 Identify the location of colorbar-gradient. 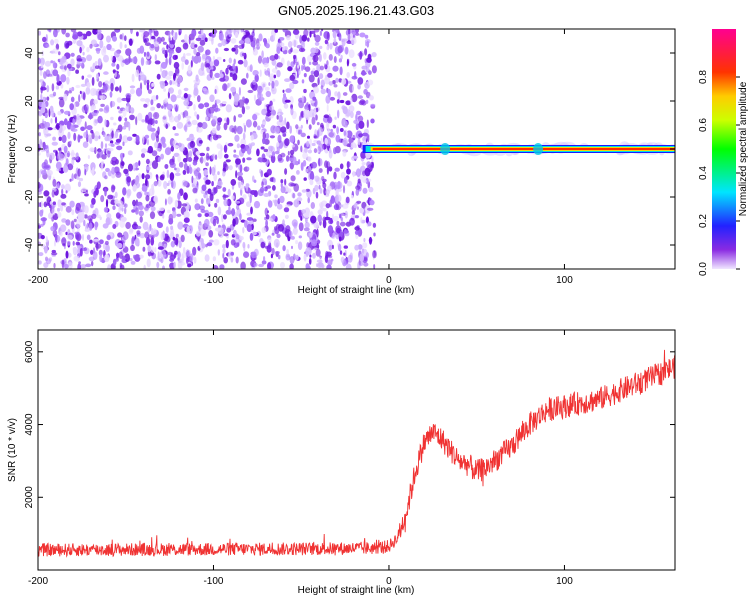
(724, 149).